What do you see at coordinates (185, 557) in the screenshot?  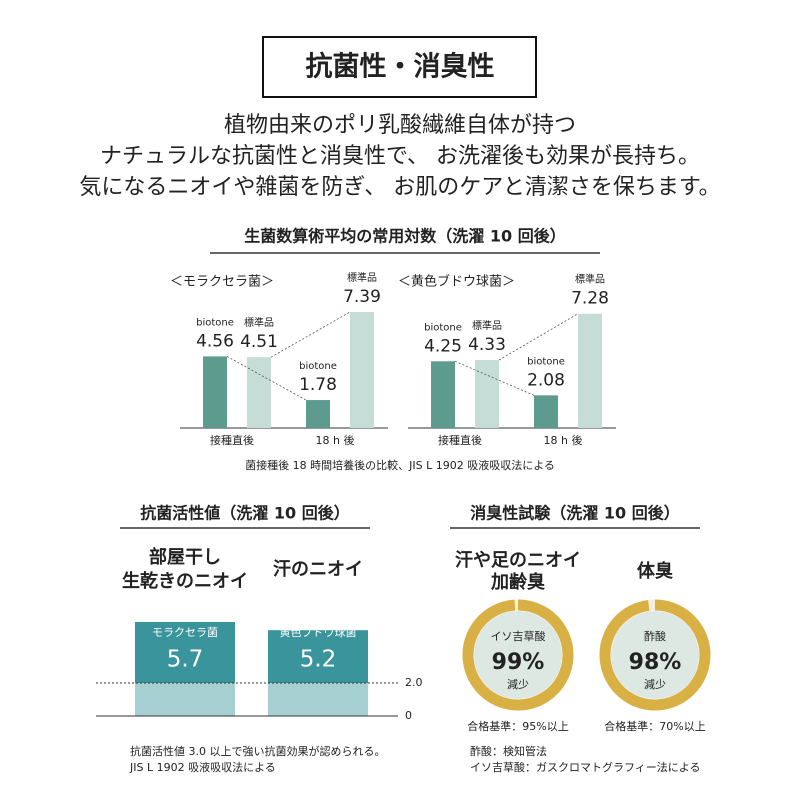 I see `category-label: 部屋干し` at bounding box center [185, 557].